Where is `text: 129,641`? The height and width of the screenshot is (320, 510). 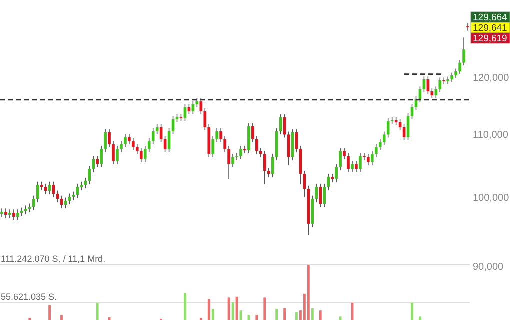 text: 129,641 is located at coordinates (490, 28).